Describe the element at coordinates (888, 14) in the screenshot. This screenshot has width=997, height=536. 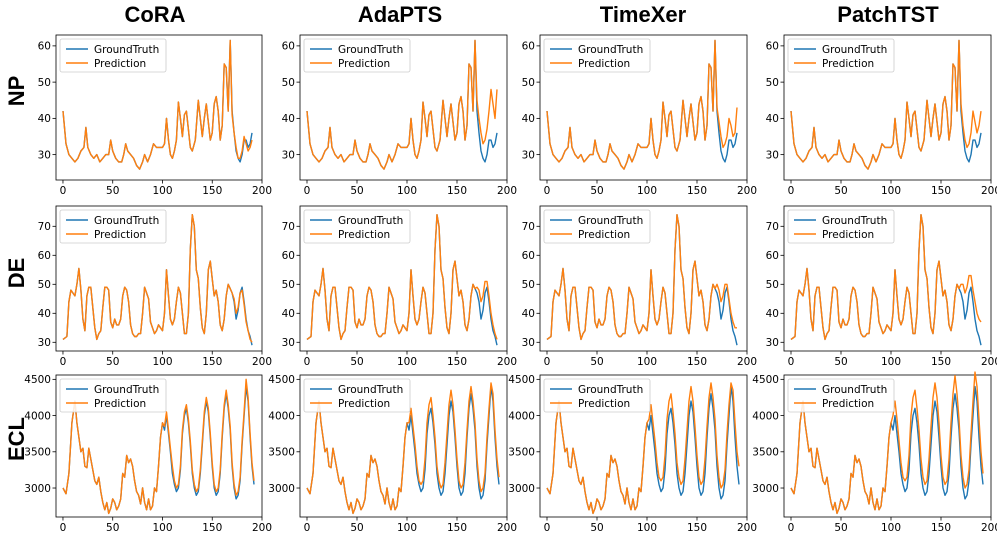
I see `column-title-patchtst: PatchTST` at that location.